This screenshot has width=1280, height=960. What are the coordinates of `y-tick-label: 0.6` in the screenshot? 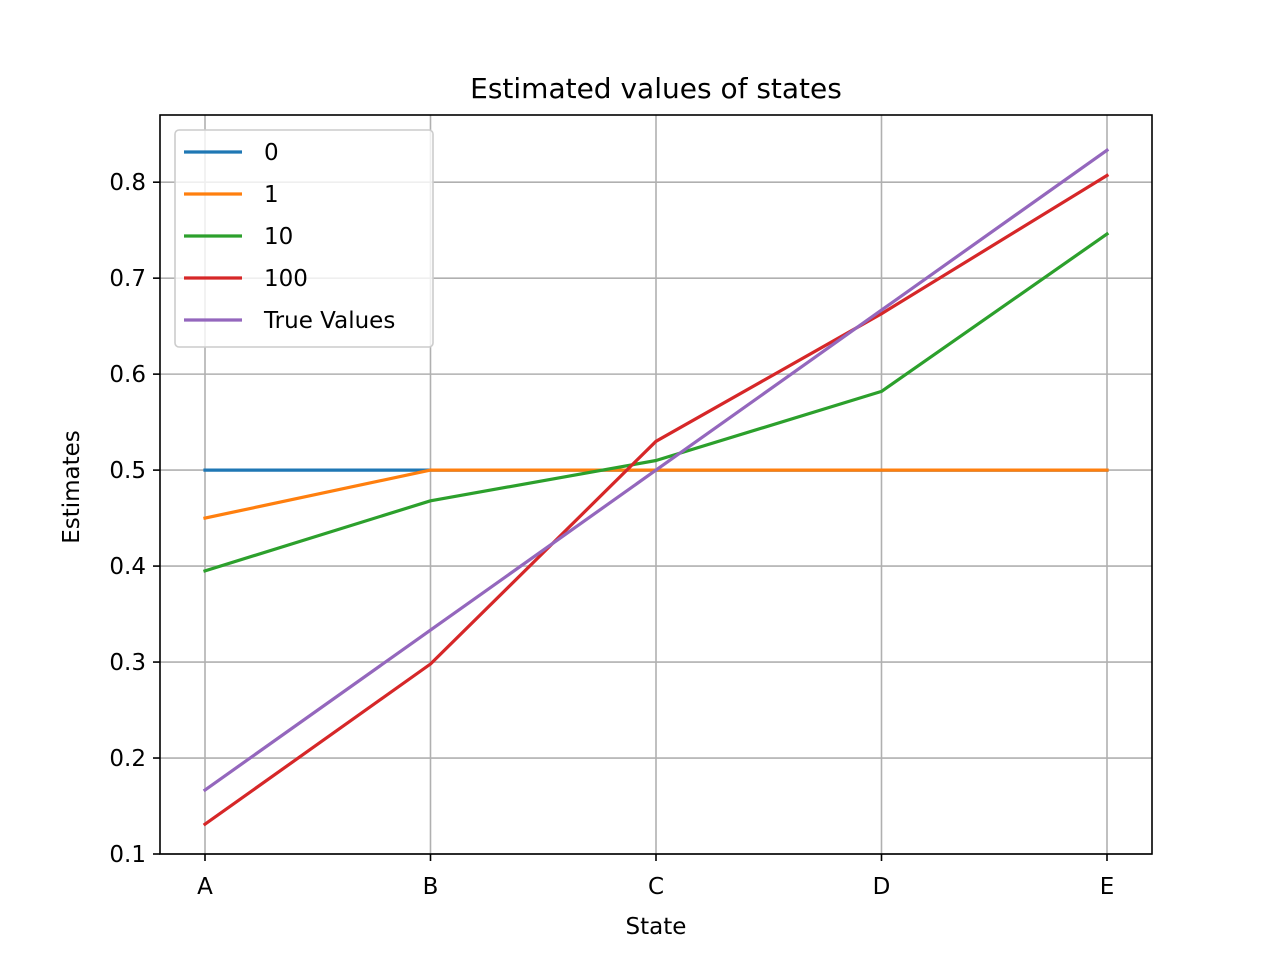 It's located at (127, 375).